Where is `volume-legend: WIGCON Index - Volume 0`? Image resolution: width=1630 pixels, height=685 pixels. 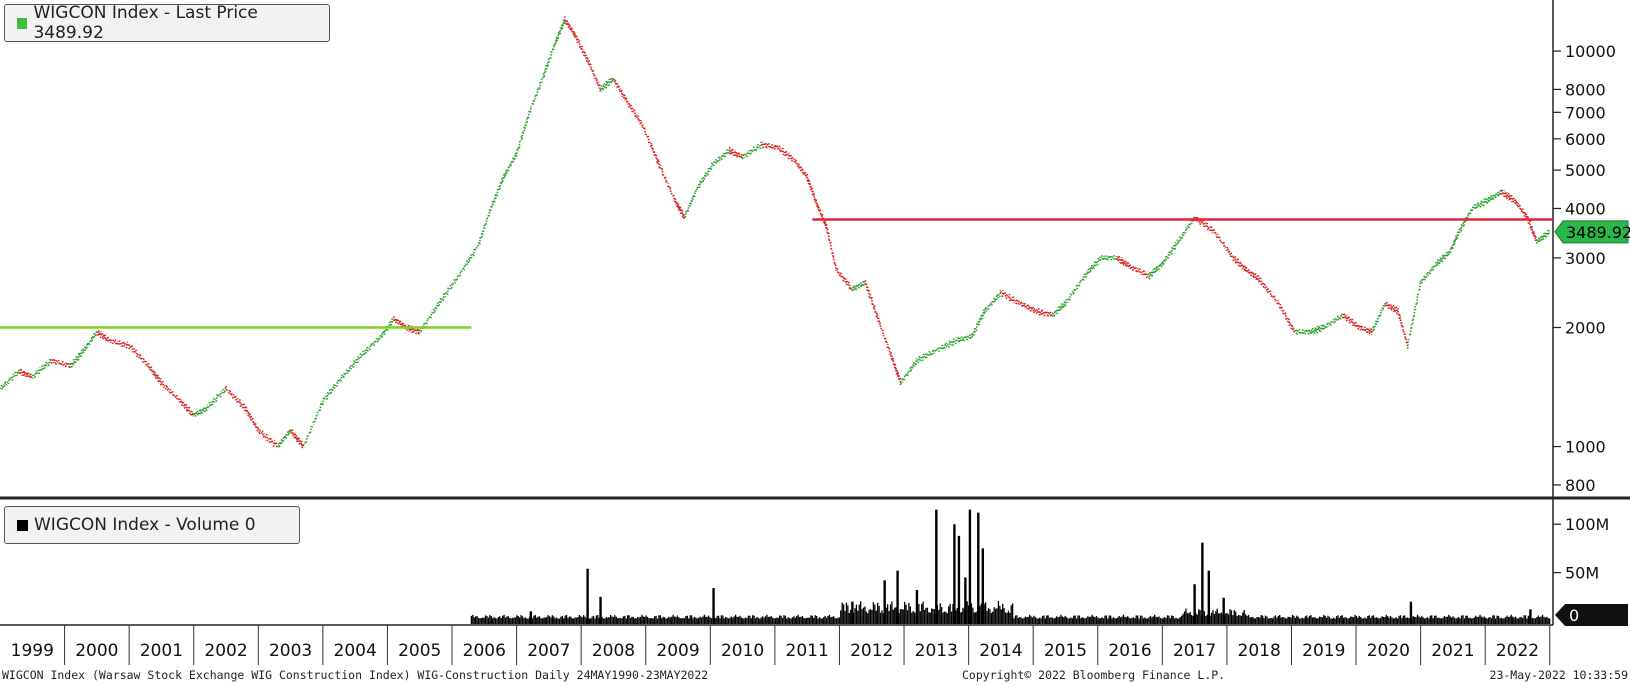 volume-legend: WIGCON Index - Volume 0 is located at coordinates (152, 525).